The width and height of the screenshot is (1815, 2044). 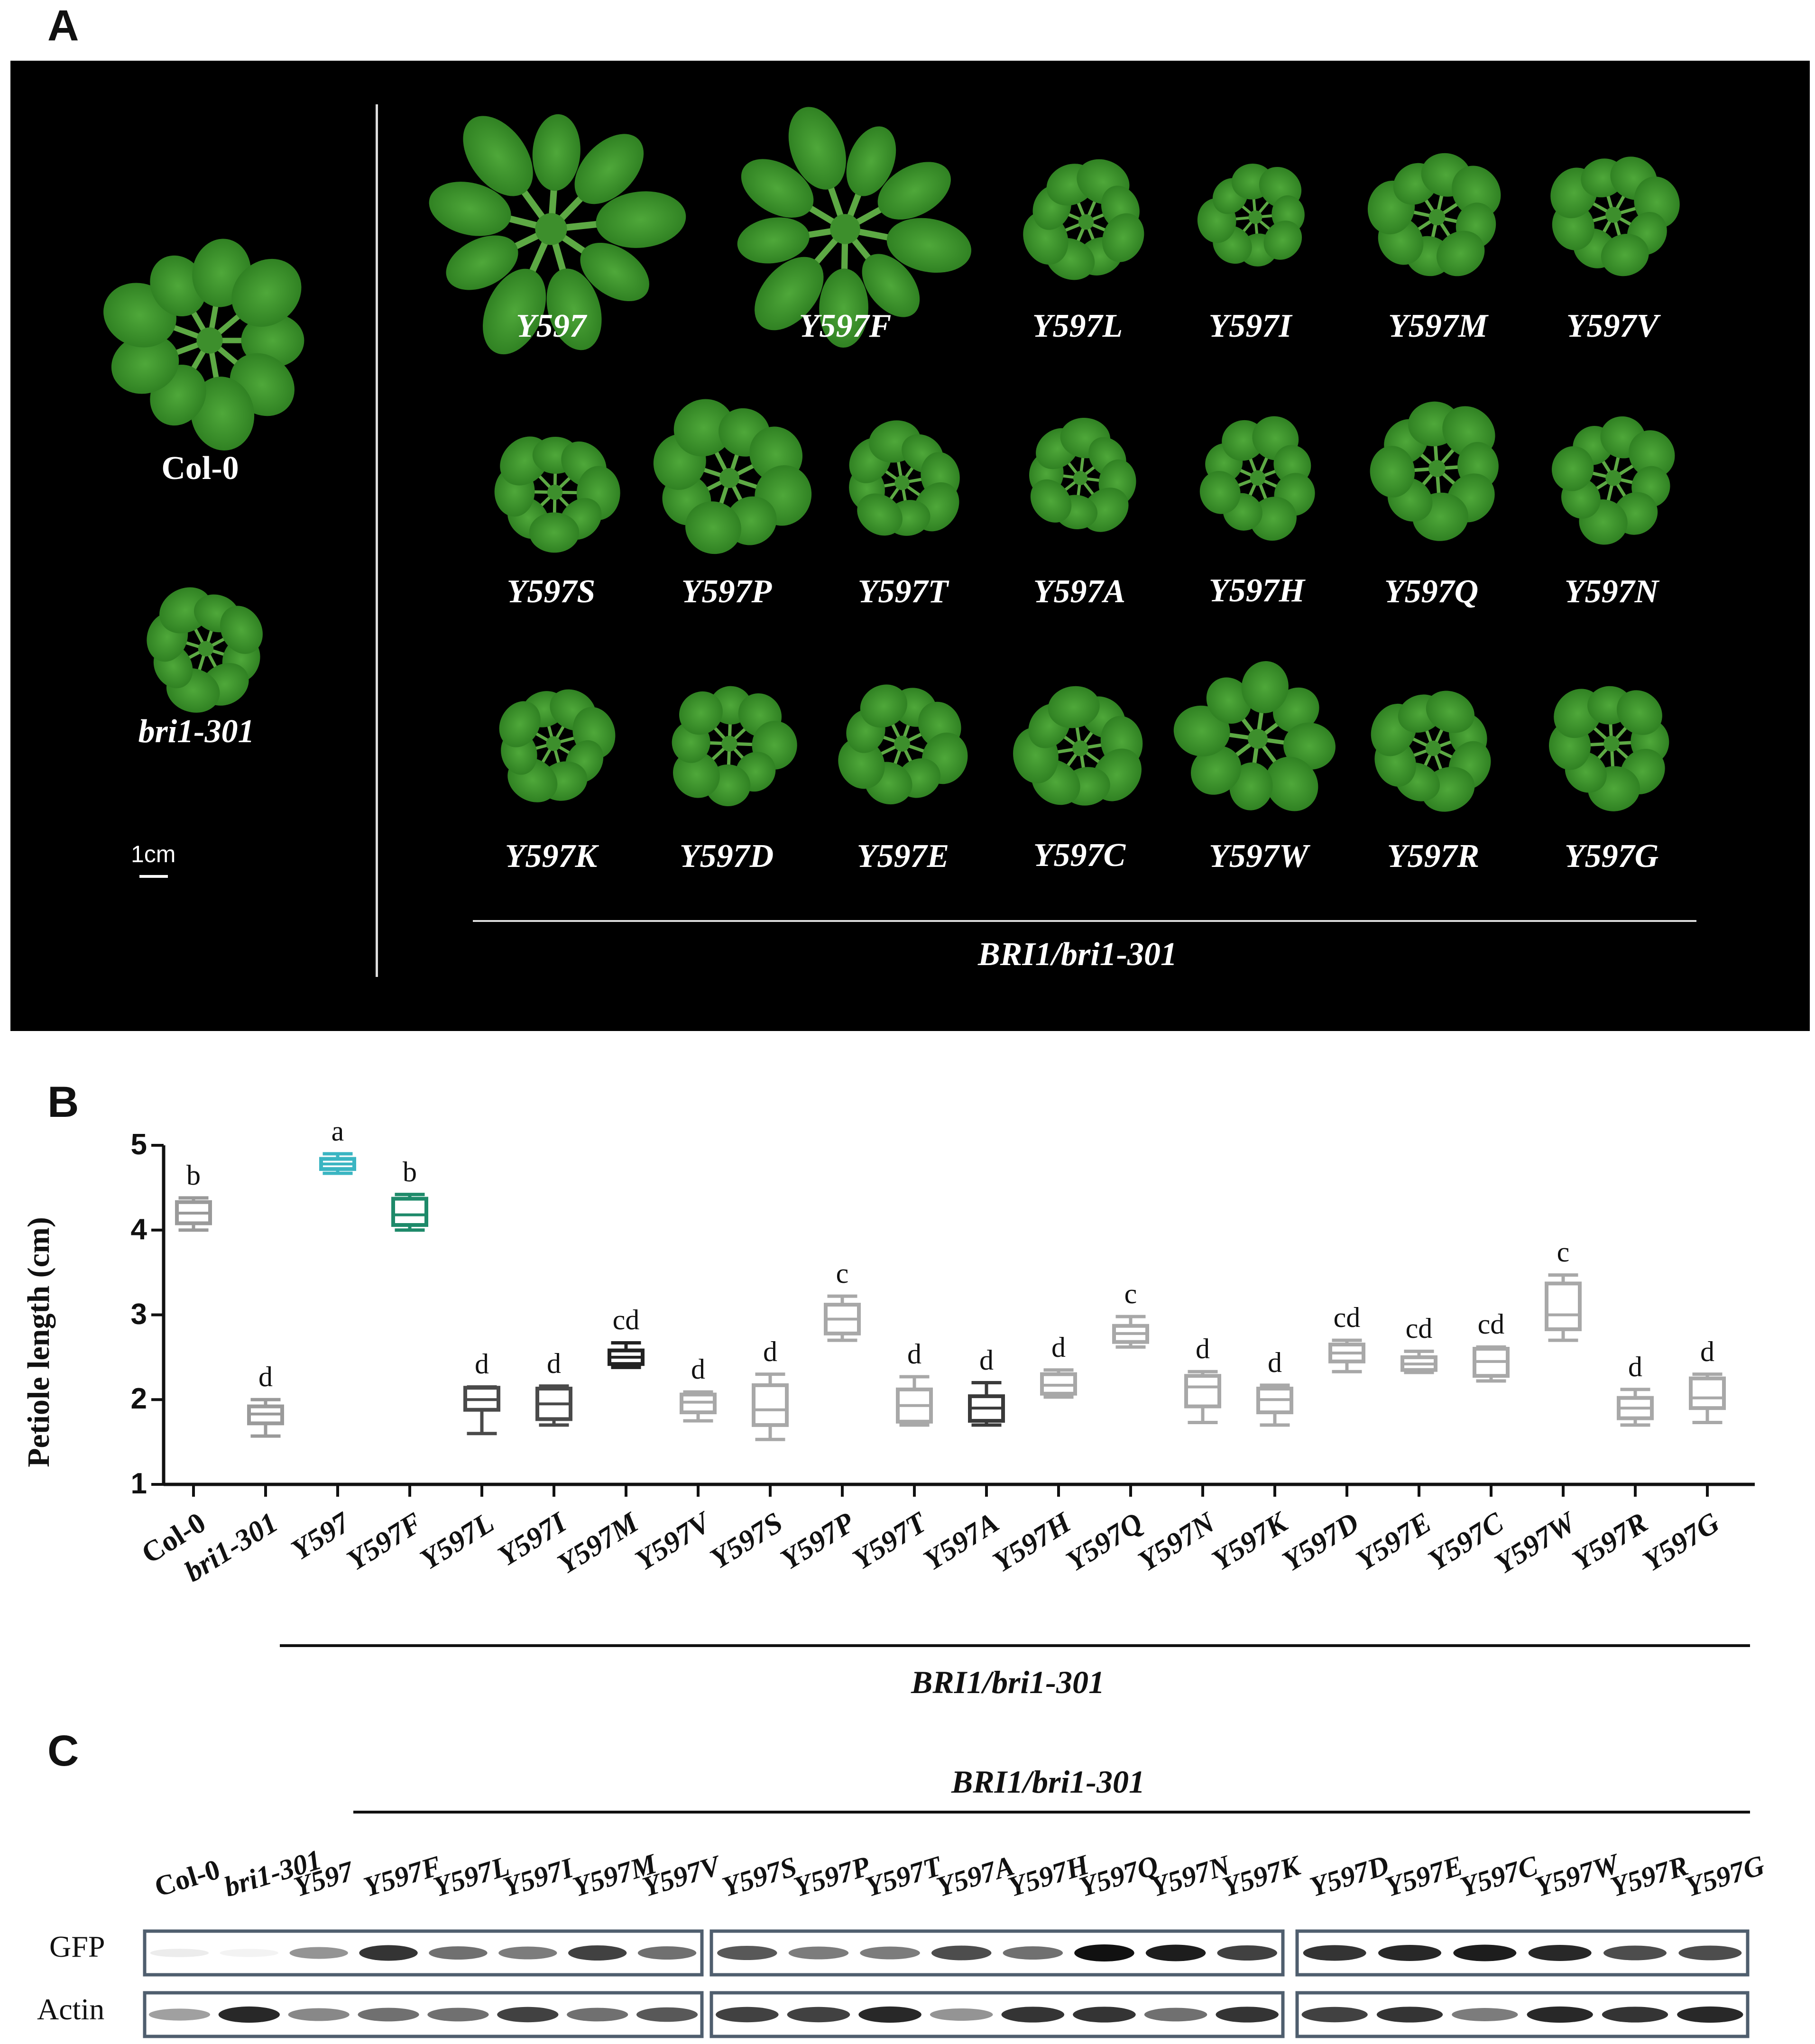 I want to click on actin-band-Y597W, so click(x=1560, y=2015).